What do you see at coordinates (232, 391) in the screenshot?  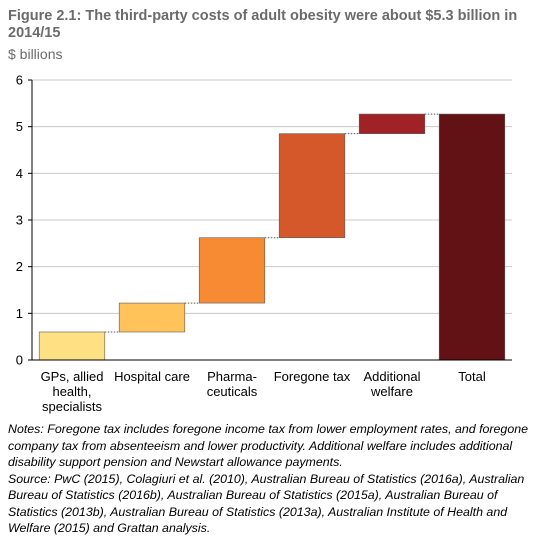 I see `x-tick-label-line: ceuticals` at bounding box center [232, 391].